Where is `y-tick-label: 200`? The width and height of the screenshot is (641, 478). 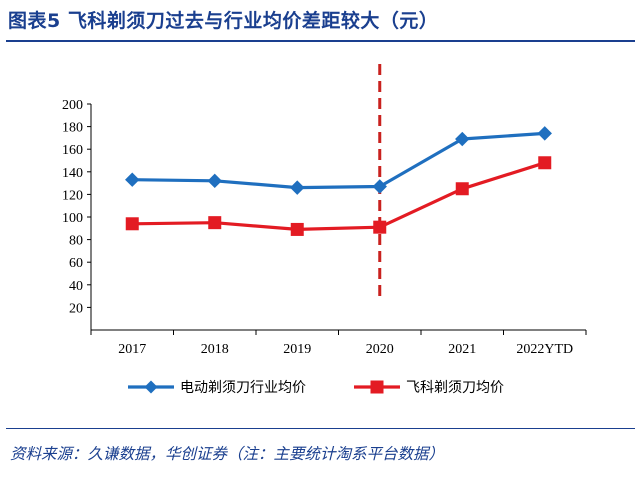 y-tick-label: 200 is located at coordinates (72, 105).